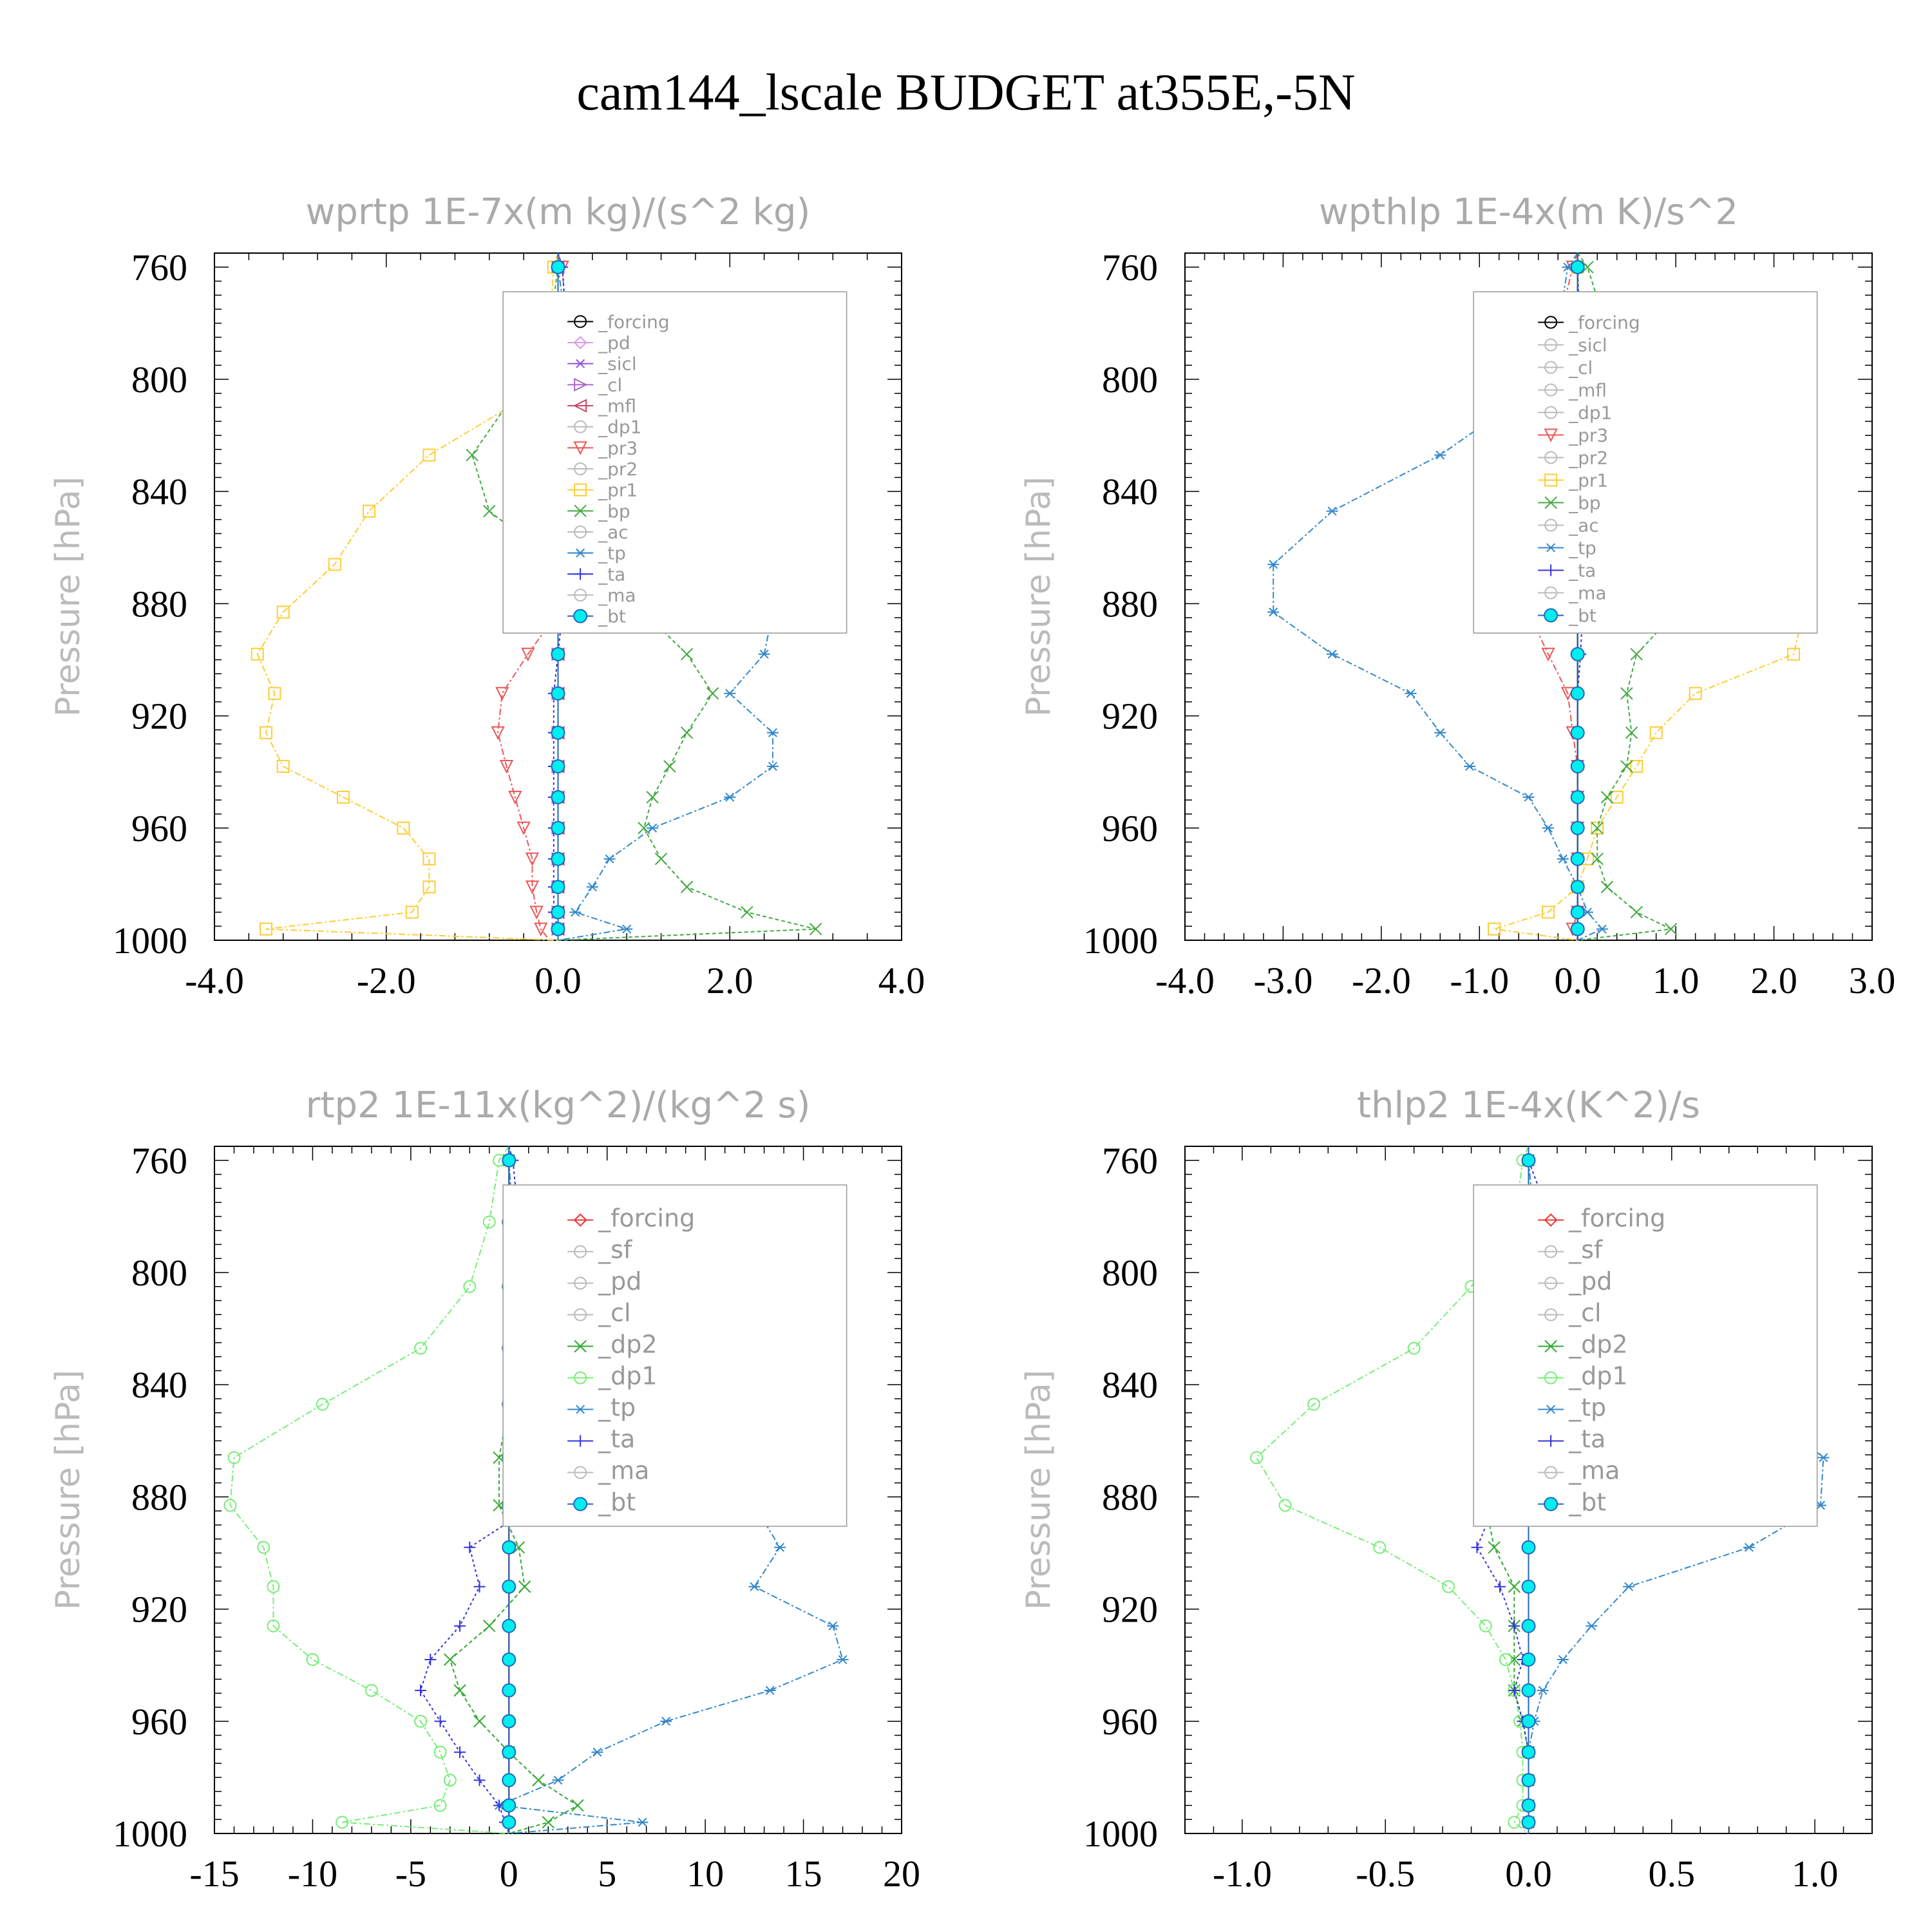 This screenshot has width=1932, height=1932. I want to click on x-tick-label: 0.5, so click(1673, 1874).